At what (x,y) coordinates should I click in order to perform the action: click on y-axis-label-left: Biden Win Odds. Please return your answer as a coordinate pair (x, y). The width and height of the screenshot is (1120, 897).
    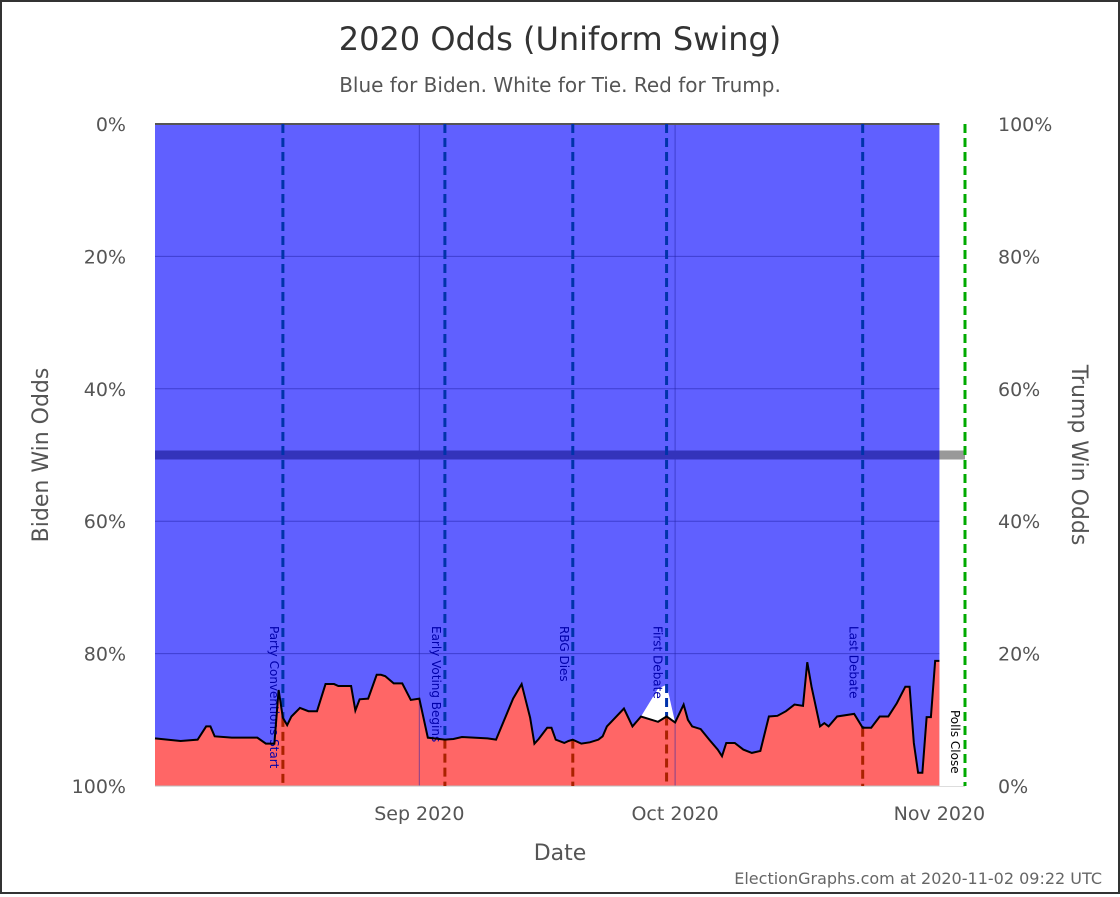
    Looking at the image, I should click on (41, 455).